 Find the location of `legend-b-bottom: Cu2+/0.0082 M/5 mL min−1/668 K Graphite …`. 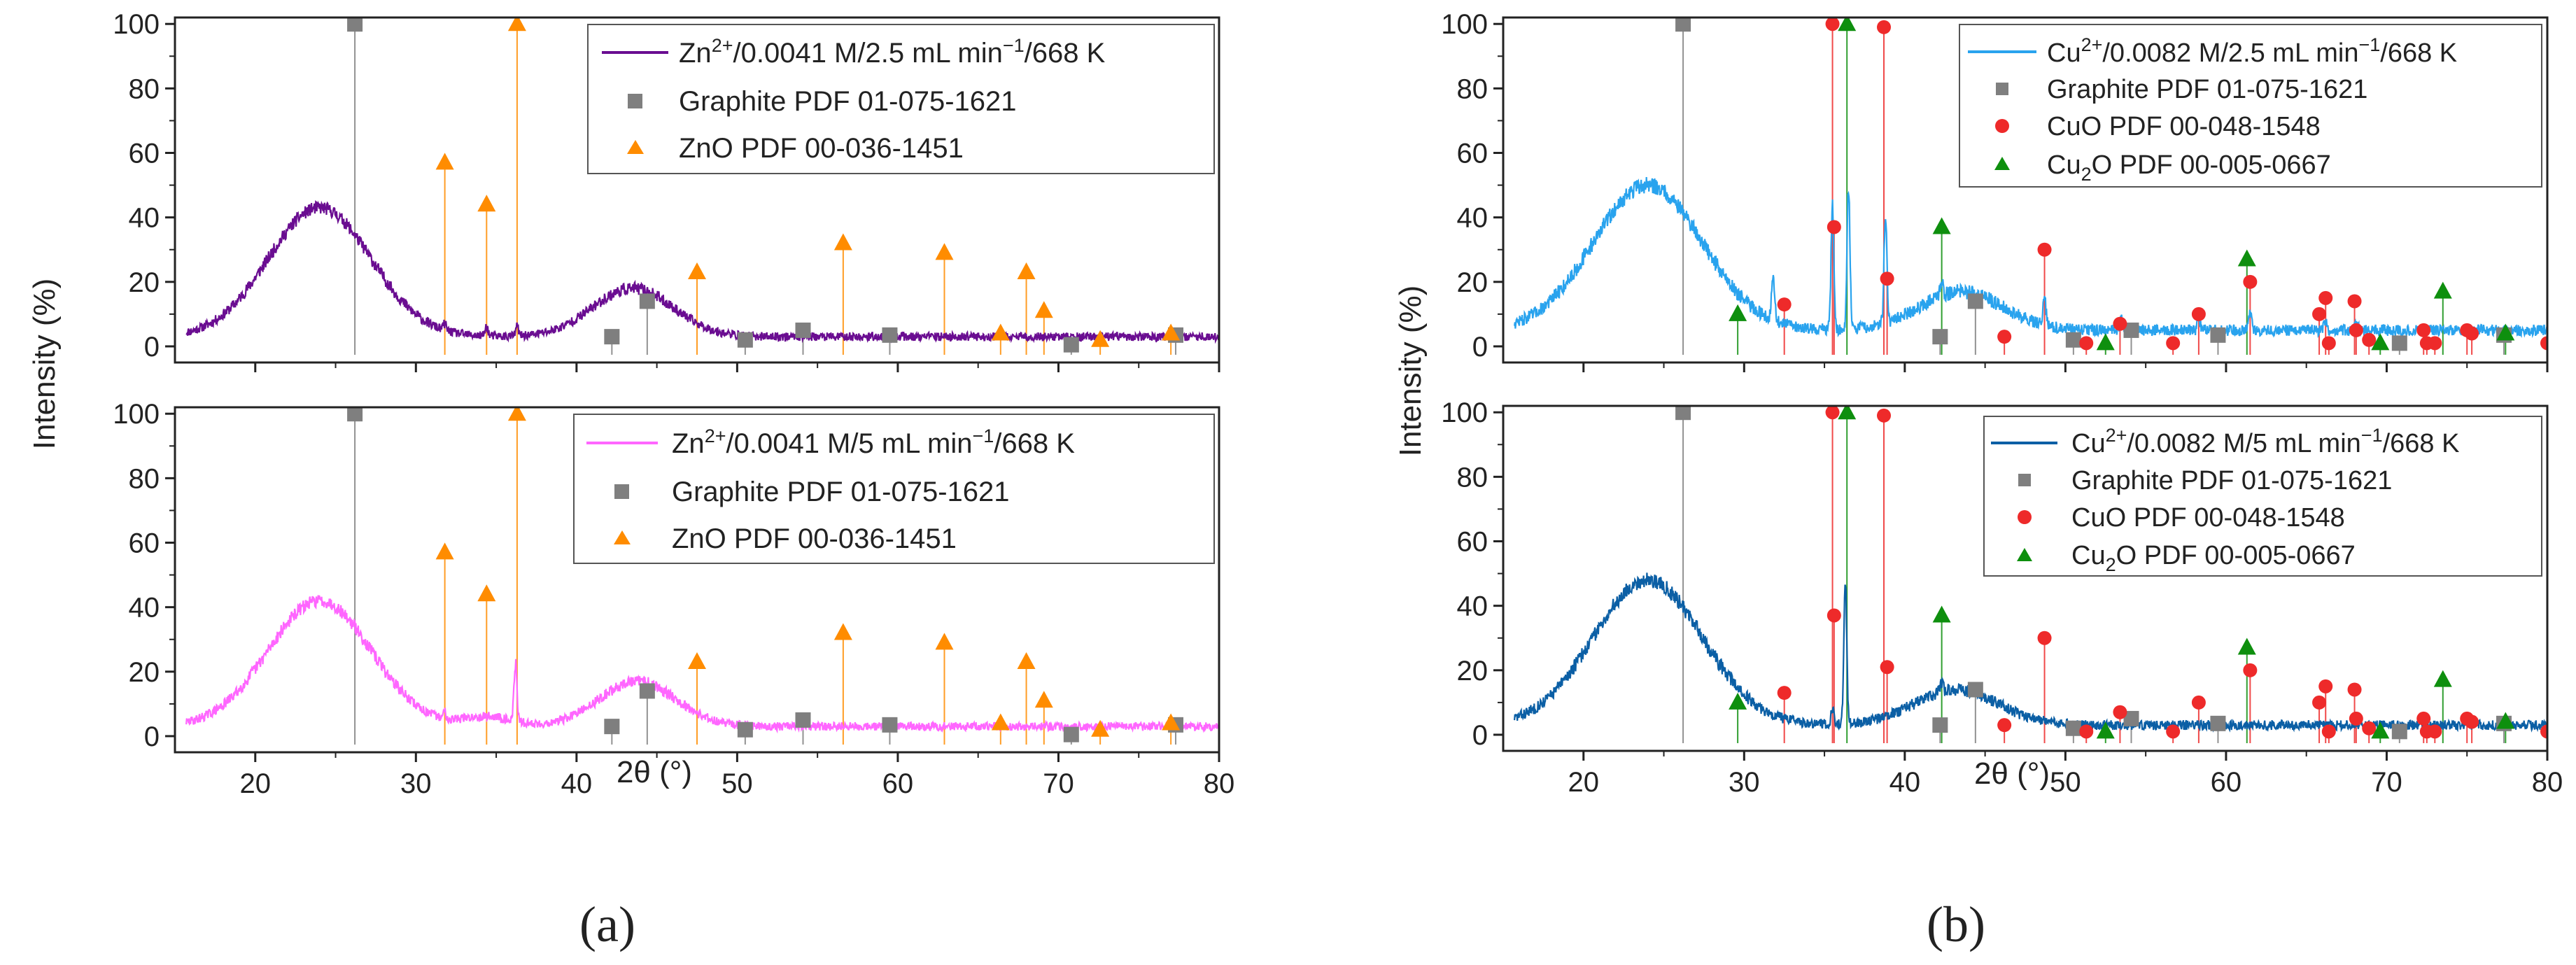

legend-b-bottom: Cu2+/0.0082 M/5 mL min−1/668 K Graphite … is located at coordinates (2262, 497).